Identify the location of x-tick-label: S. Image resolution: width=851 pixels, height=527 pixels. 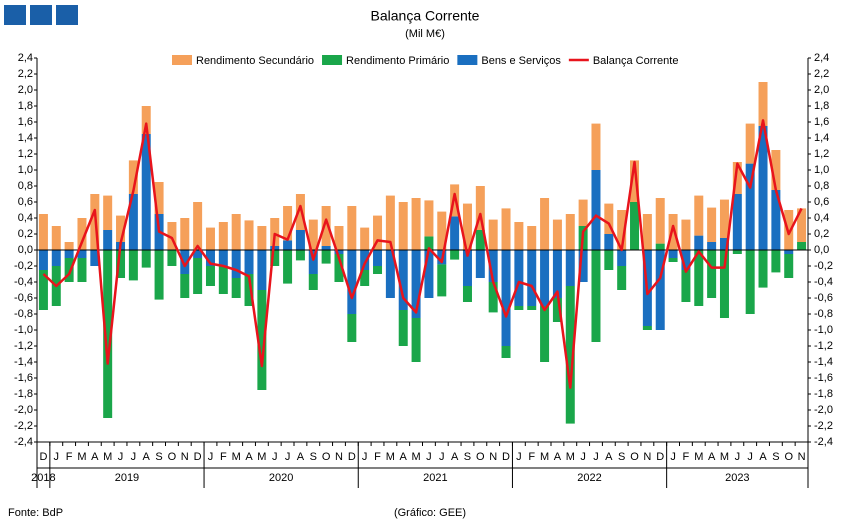
(158, 457).